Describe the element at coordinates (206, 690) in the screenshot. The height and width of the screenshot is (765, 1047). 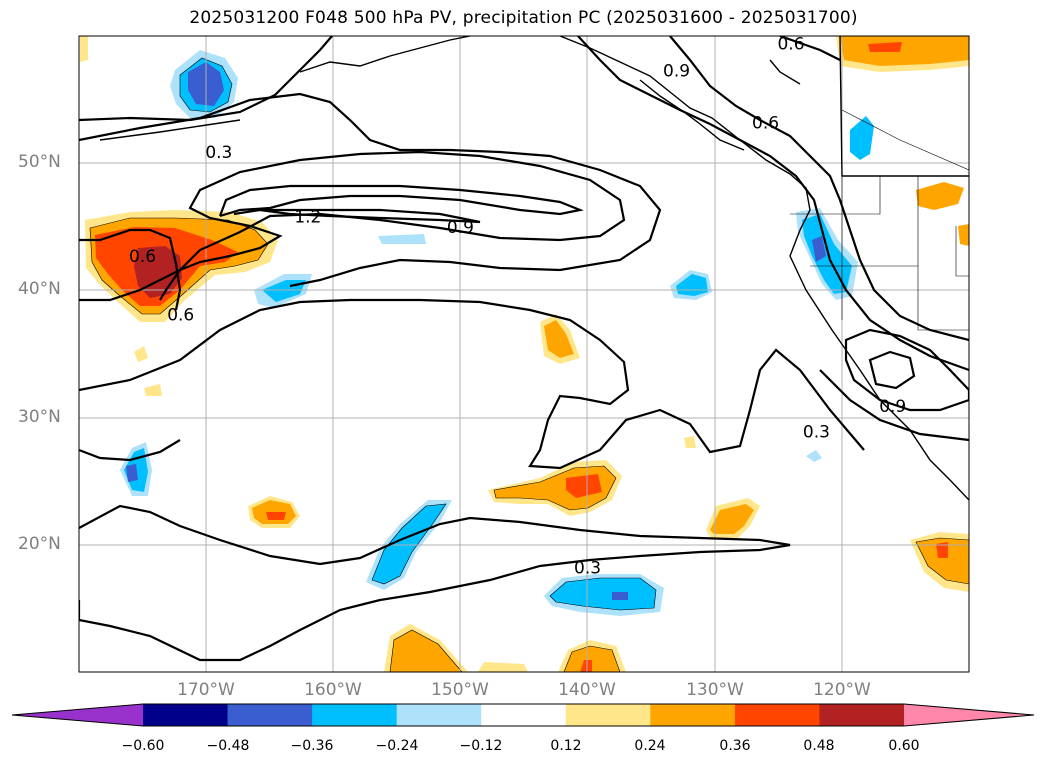
I see `lon-label: 170°W` at that location.